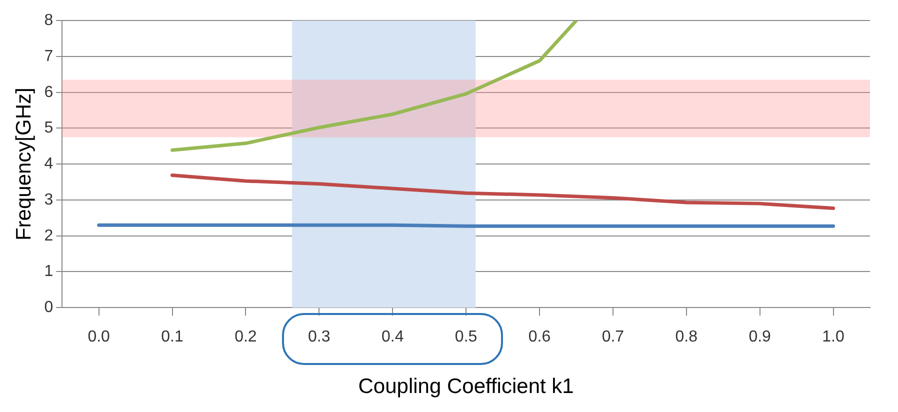 The image size is (898, 412). What do you see at coordinates (392, 337) in the screenshot?
I see `x-tick-label: 0.4` at bounding box center [392, 337].